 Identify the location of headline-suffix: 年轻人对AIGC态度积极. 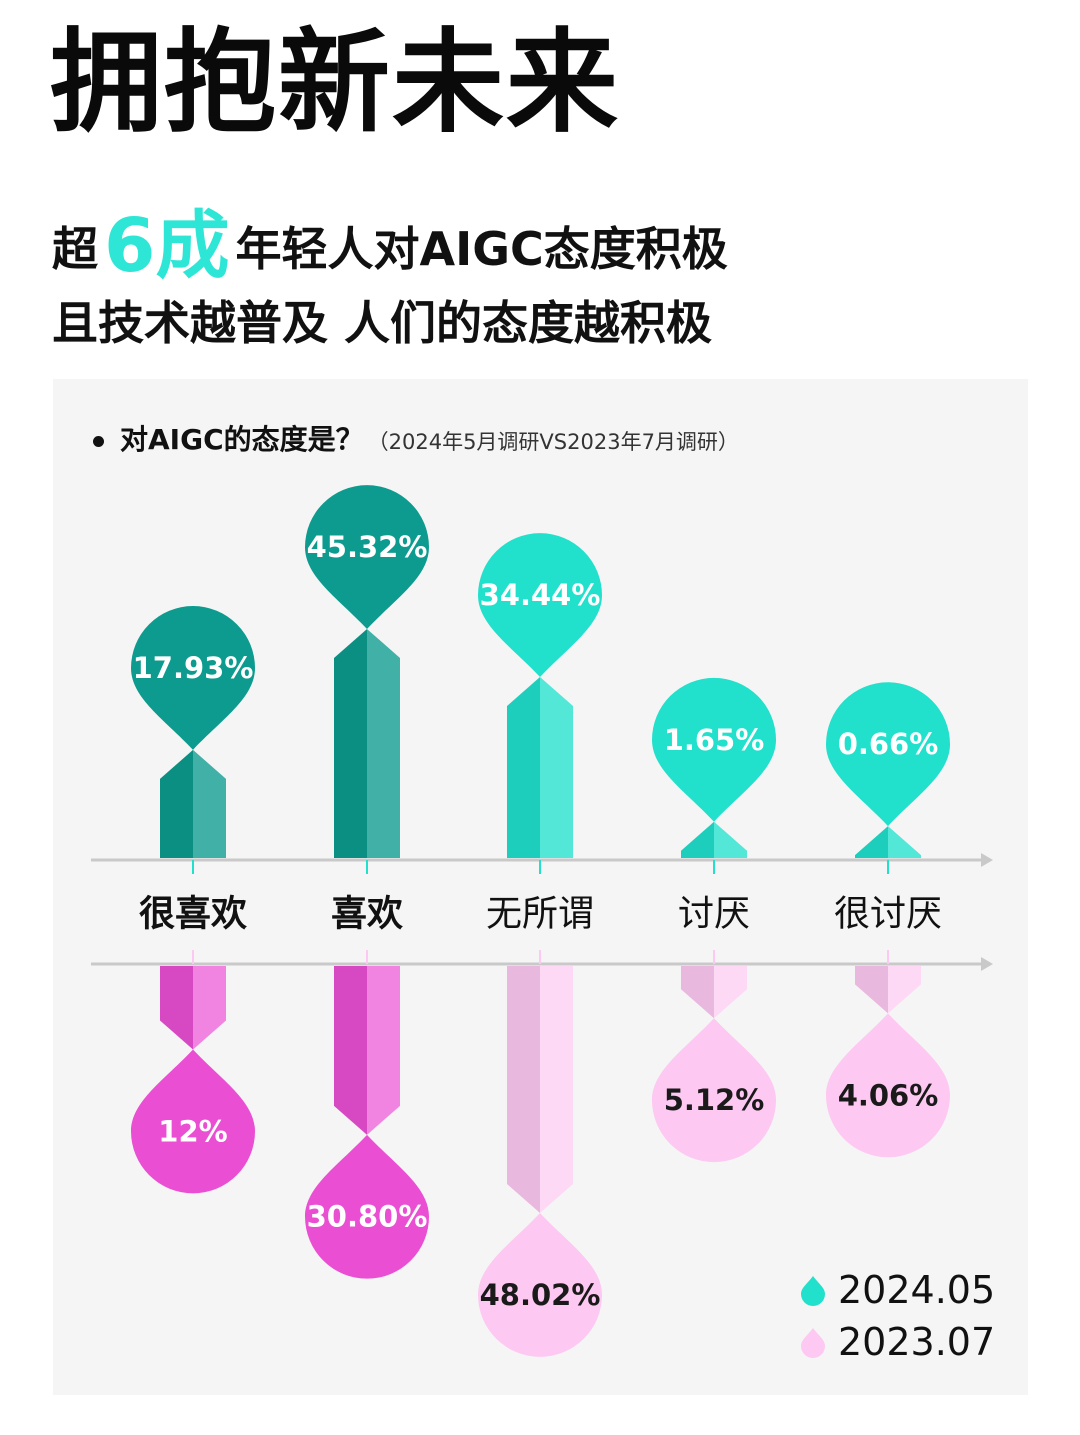
(481, 249).